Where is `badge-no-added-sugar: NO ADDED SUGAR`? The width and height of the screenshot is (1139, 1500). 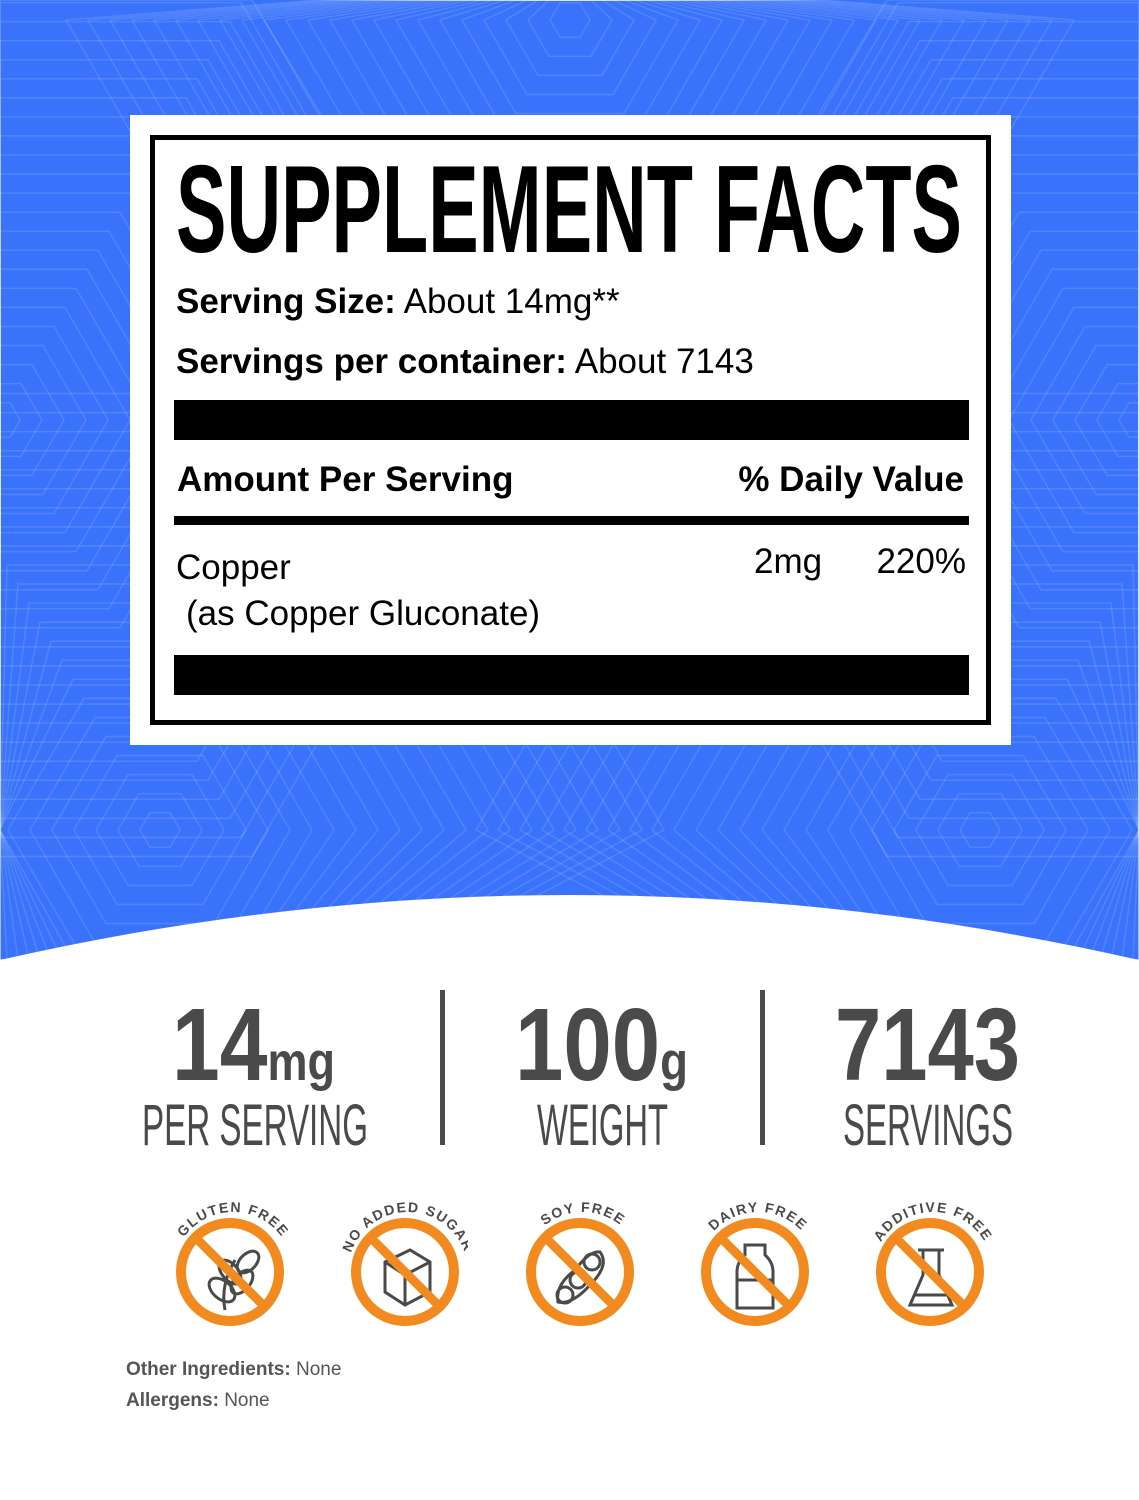
badge-no-added-sugar: NO ADDED SUGAR is located at coordinates (407, 1260).